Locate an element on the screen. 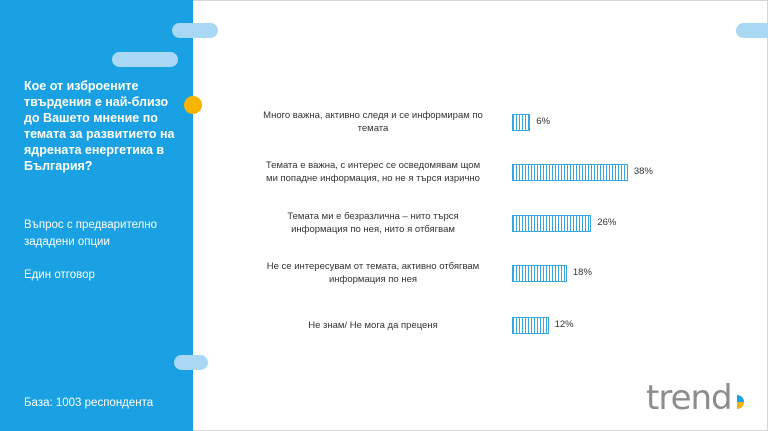  logo-mark-icon is located at coordinates (740, 402).